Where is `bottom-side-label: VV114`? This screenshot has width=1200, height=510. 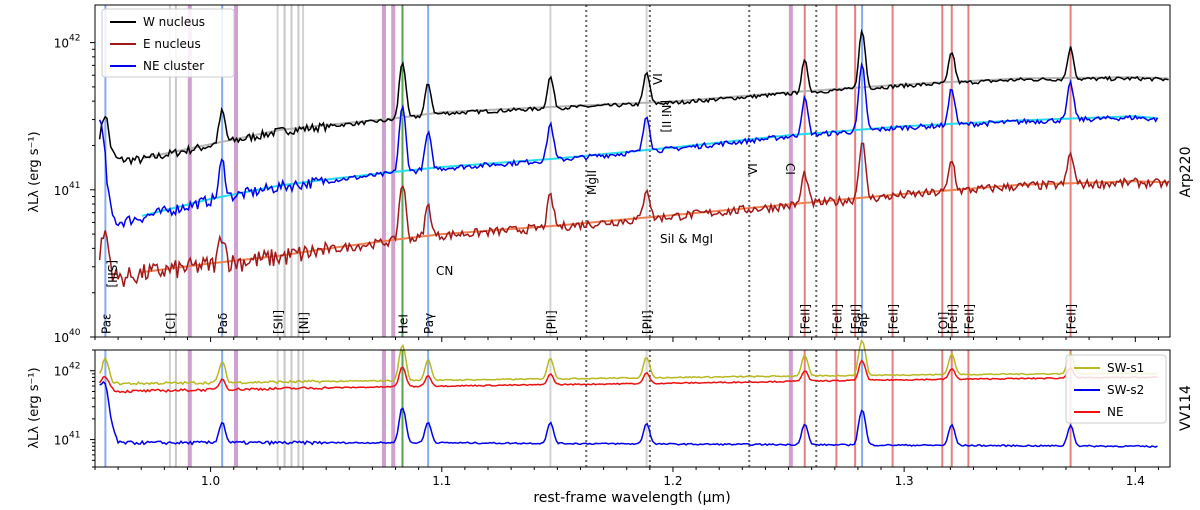
bottom-side-label: VV114 is located at coordinates (1186, 408).